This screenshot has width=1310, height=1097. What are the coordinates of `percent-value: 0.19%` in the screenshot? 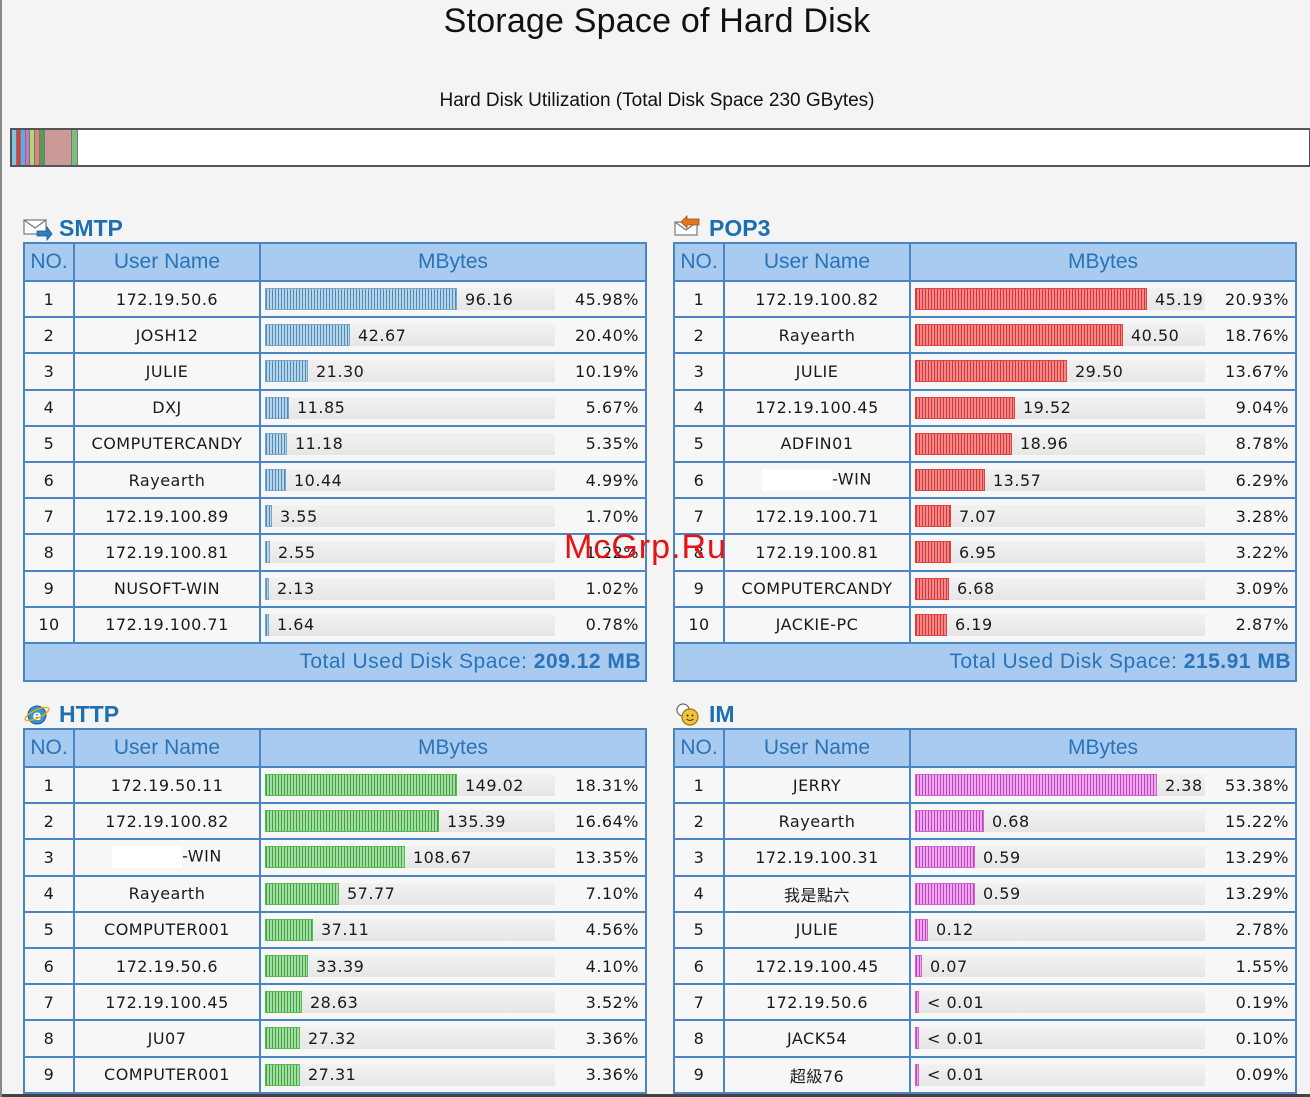 It's located at (1262, 1002).